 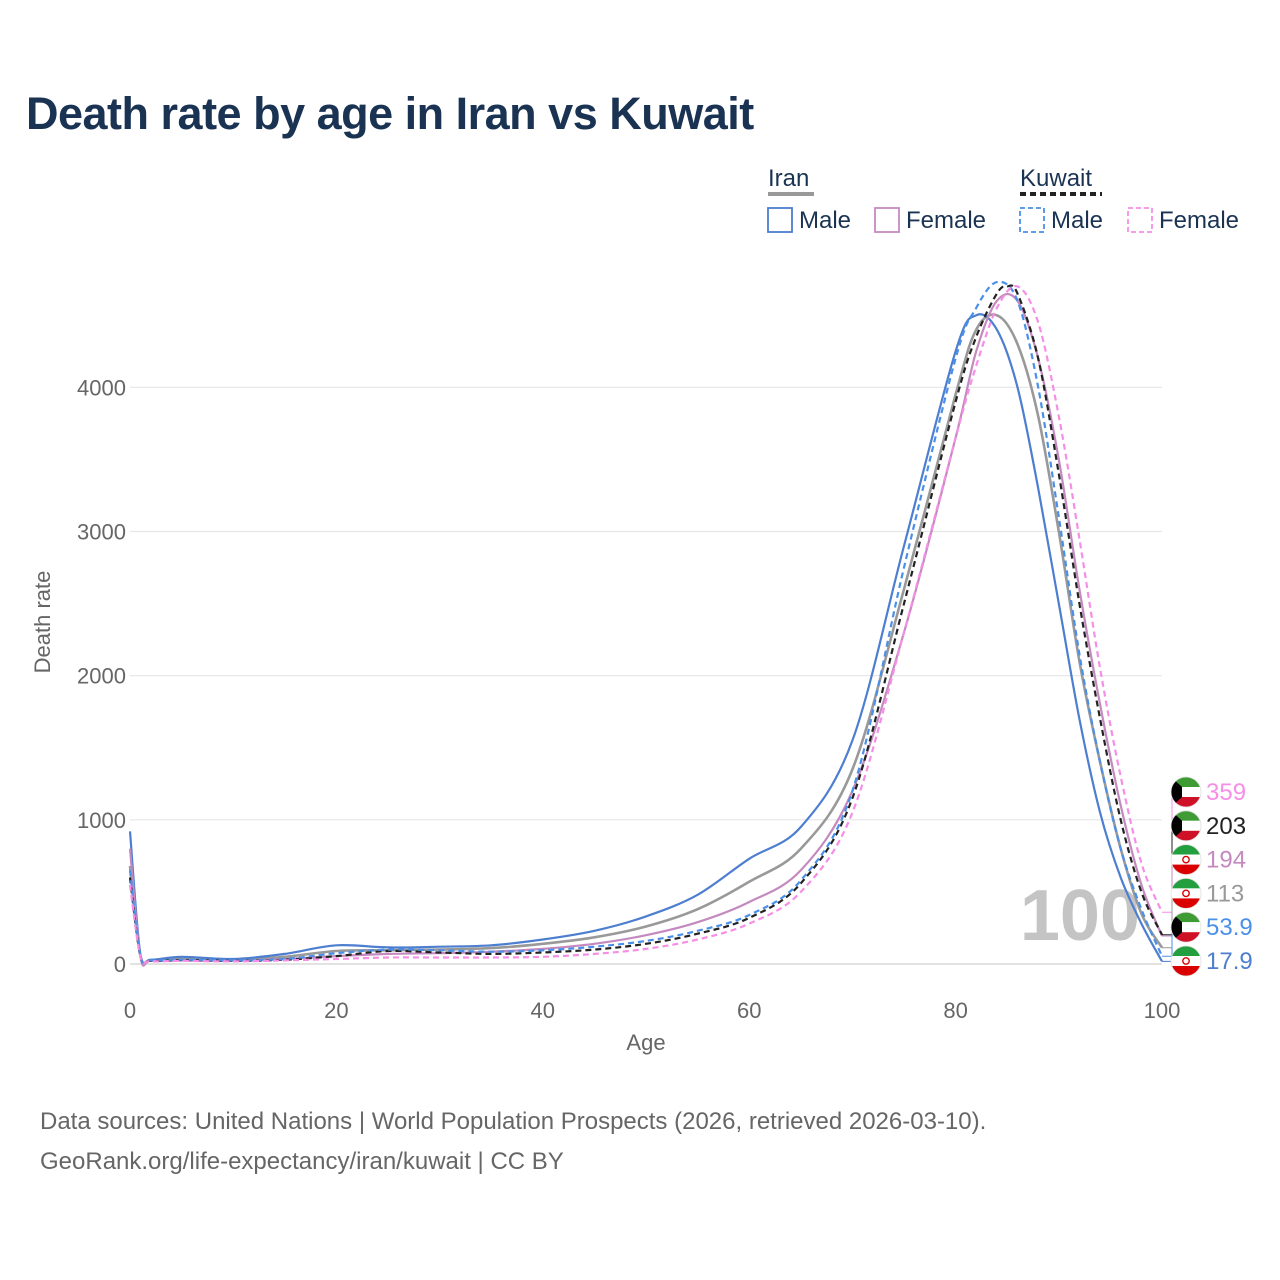 I want to click on x-tick-label: 0, so click(x=130, y=1010).